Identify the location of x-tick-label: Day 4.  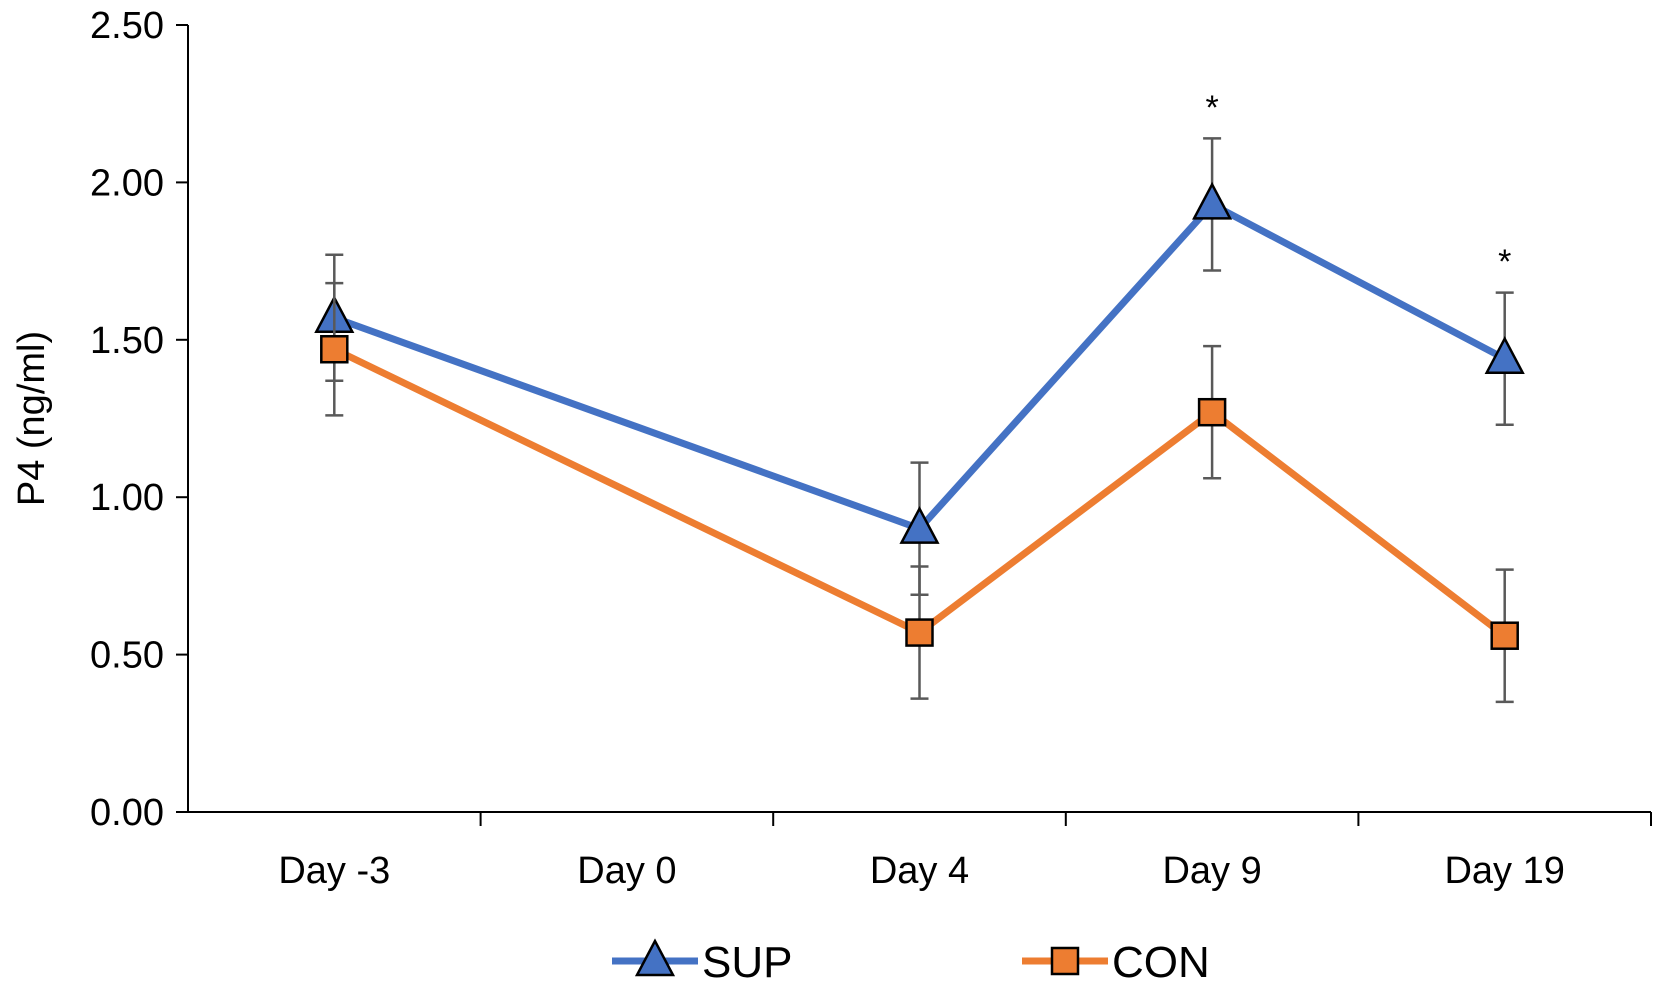
(919, 871).